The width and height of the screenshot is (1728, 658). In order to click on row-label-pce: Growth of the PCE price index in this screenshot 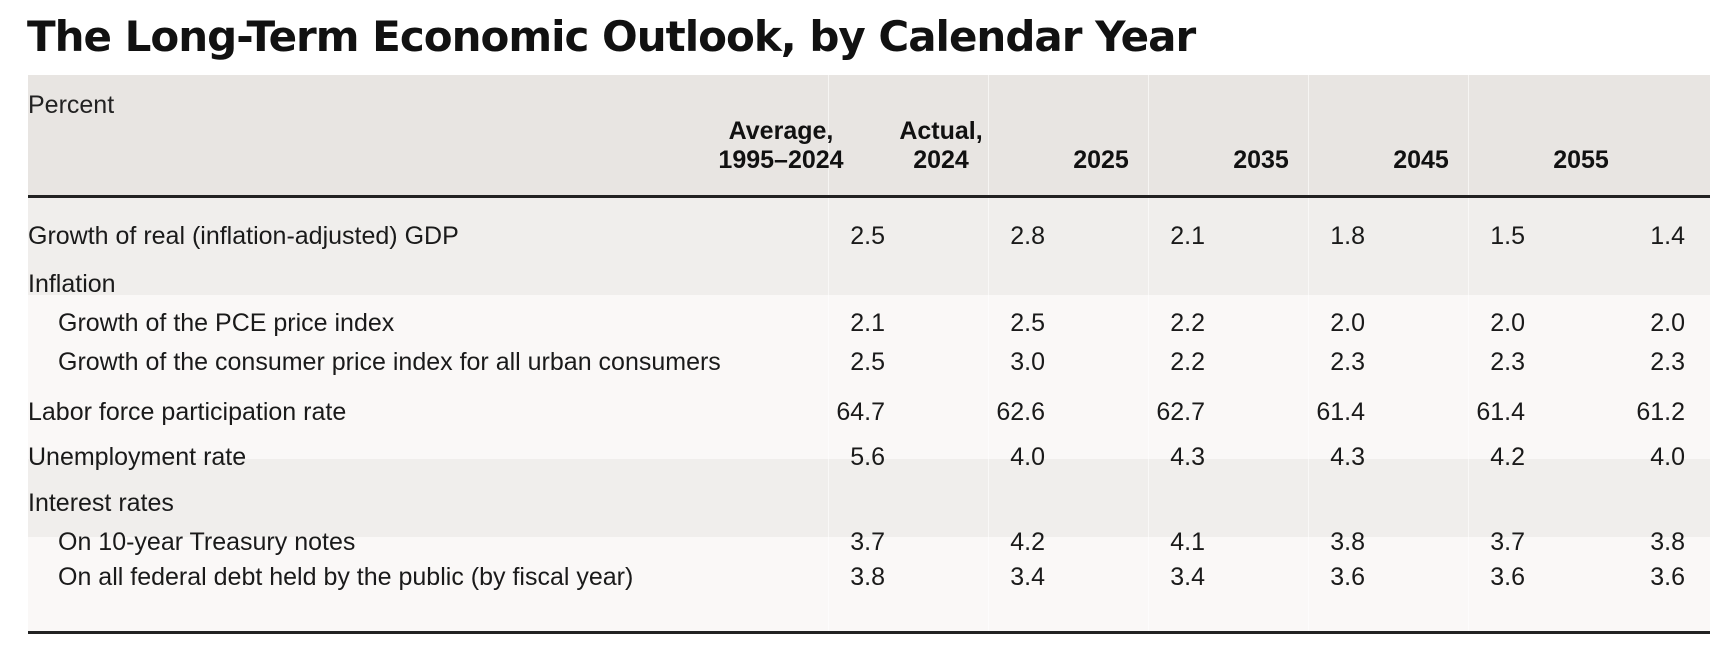, I will do `click(226, 323)`.